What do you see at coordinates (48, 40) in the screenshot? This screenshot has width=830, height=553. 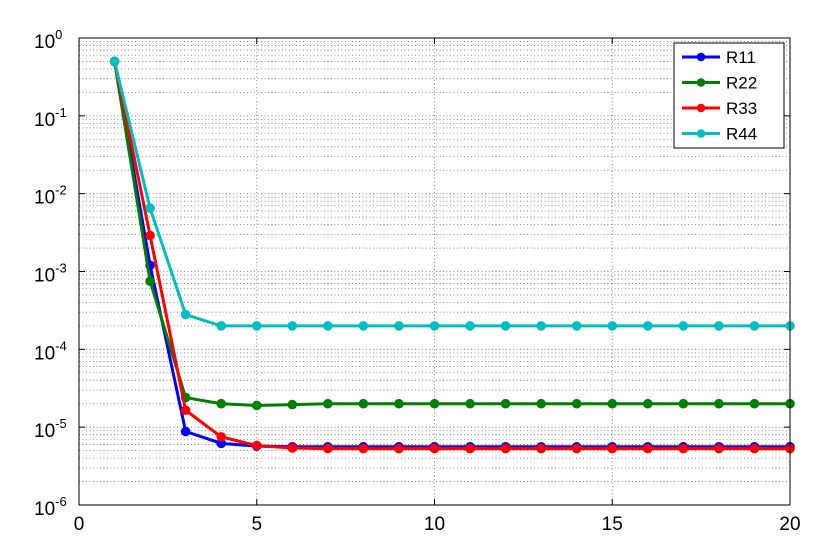 I see `y-tick-label: 10⁰` at bounding box center [48, 40].